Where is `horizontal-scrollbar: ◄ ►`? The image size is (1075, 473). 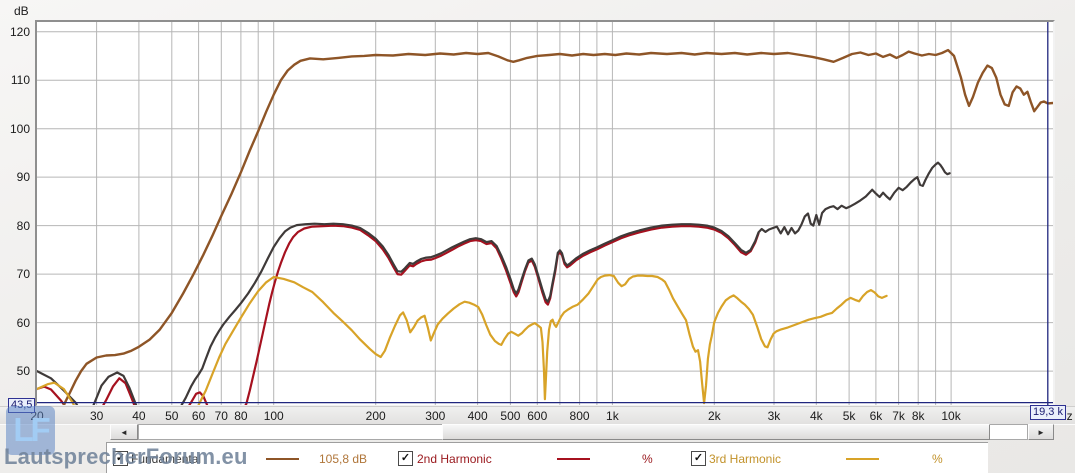
horizontal-scrollbar: ◄ ► is located at coordinates (537, 432).